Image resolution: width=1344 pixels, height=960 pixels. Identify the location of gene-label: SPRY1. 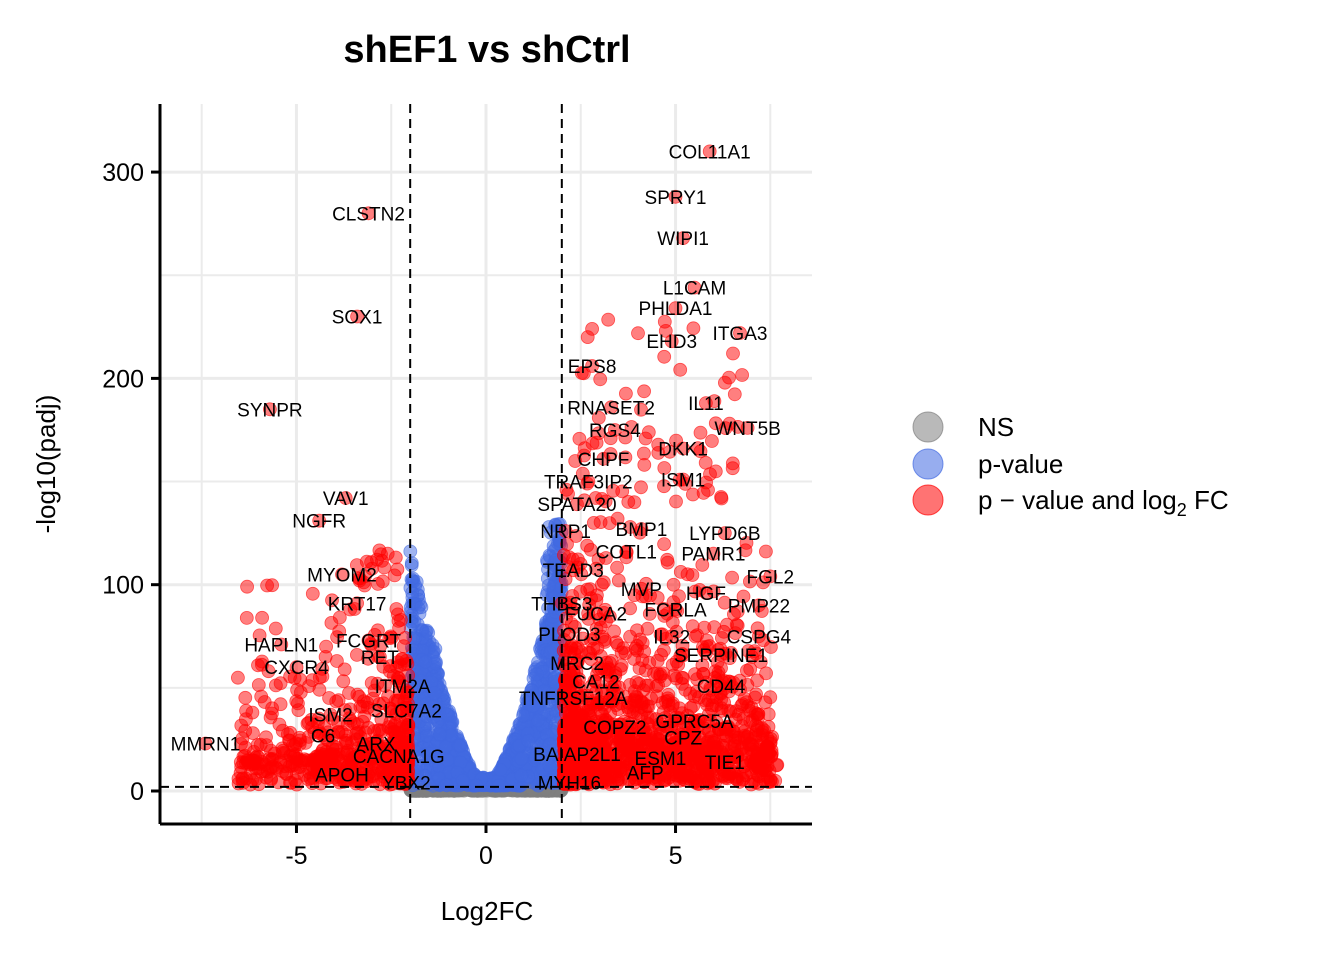
(676, 198).